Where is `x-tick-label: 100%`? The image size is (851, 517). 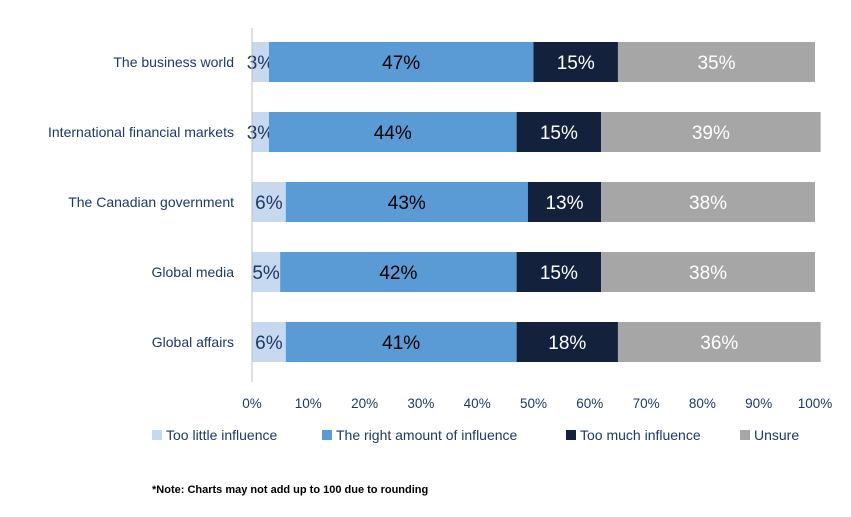
x-tick-label: 100% is located at coordinates (815, 403).